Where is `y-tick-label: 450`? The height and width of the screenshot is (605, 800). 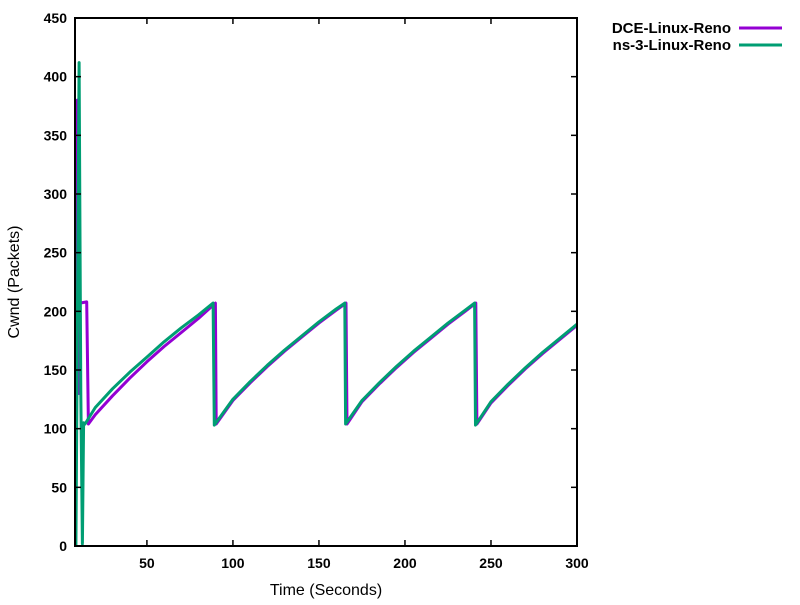 y-tick-label: 450 is located at coordinates (56, 18).